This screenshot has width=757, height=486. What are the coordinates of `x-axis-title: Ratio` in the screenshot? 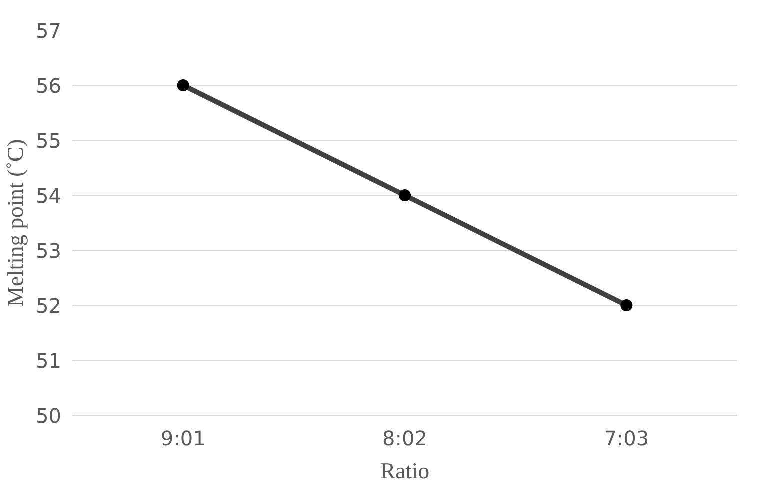 It's located at (405, 471).